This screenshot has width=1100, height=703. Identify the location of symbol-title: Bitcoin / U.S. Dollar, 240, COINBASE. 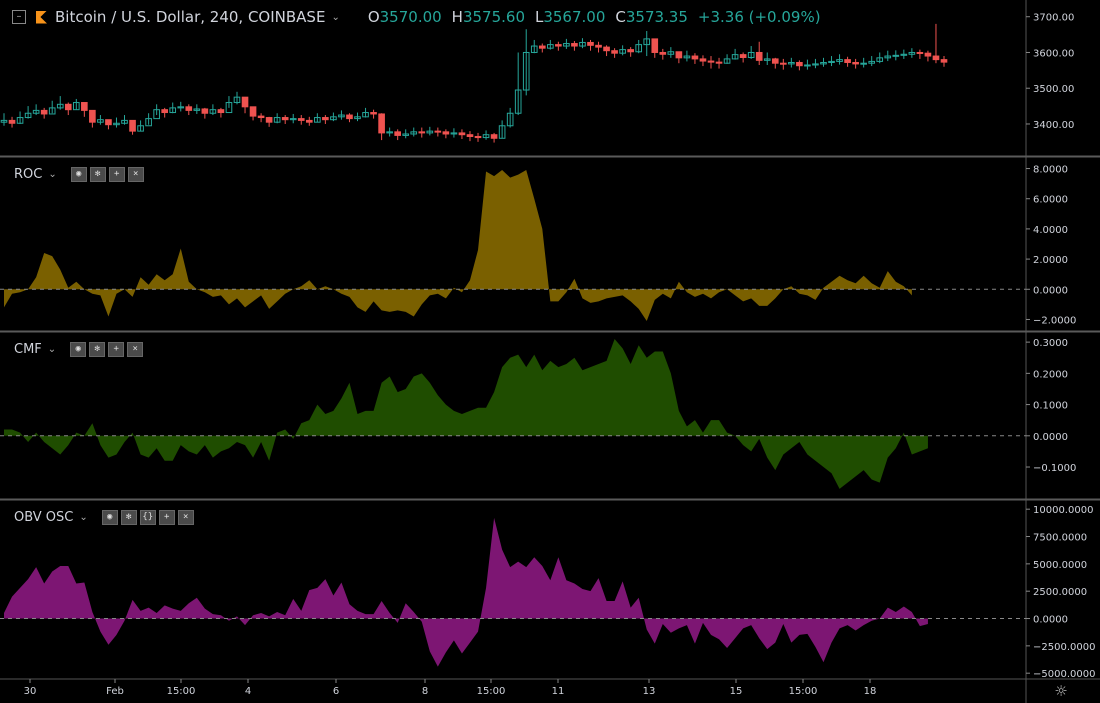
(190, 17).